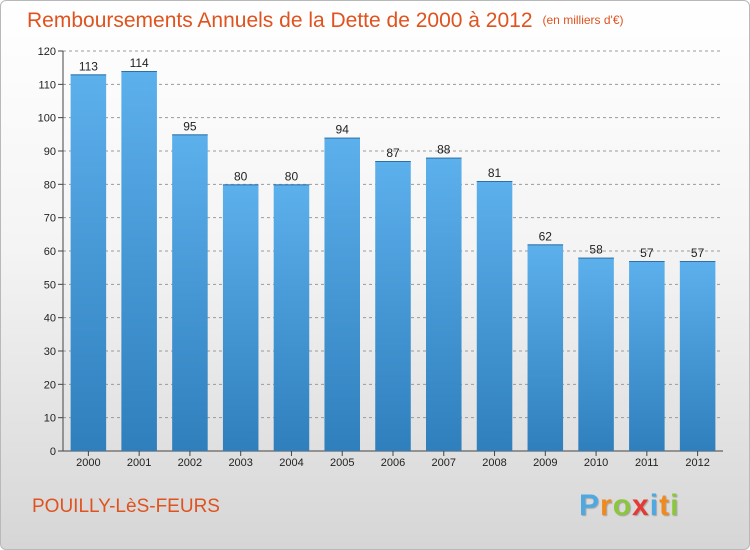 The width and height of the screenshot is (750, 550). Describe the element at coordinates (665, 505) in the screenshot. I see `logo-letter: t` at that location.